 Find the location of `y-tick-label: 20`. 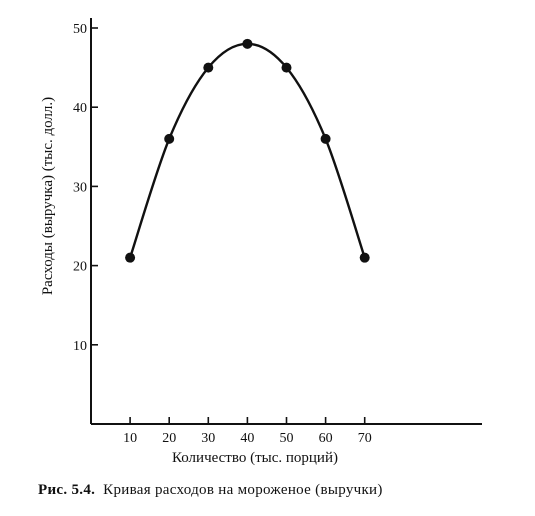

y-tick-label: 20 is located at coordinates (80, 267).